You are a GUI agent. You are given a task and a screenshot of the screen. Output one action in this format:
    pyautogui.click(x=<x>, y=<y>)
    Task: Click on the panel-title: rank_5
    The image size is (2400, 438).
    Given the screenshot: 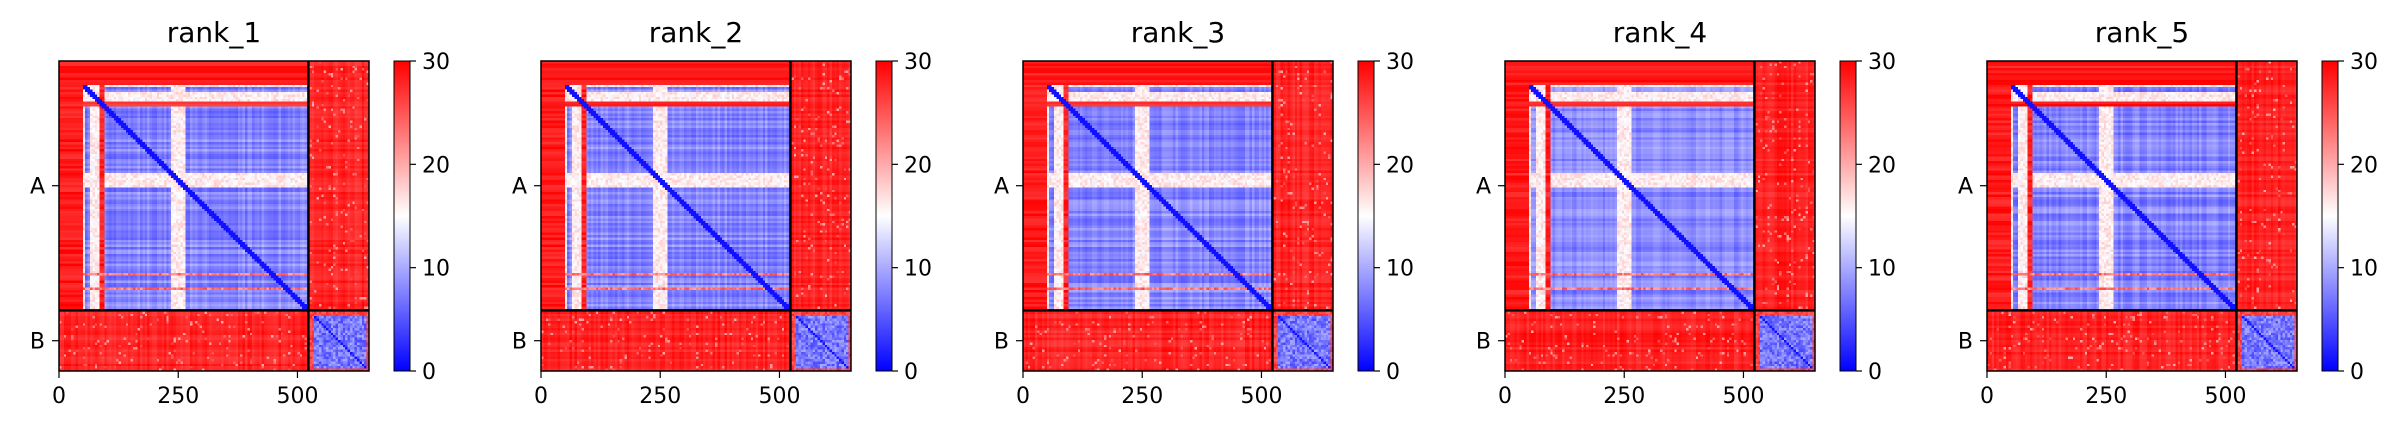 What is the action you would take?
    pyautogui.click(x=2142, y=32)
    